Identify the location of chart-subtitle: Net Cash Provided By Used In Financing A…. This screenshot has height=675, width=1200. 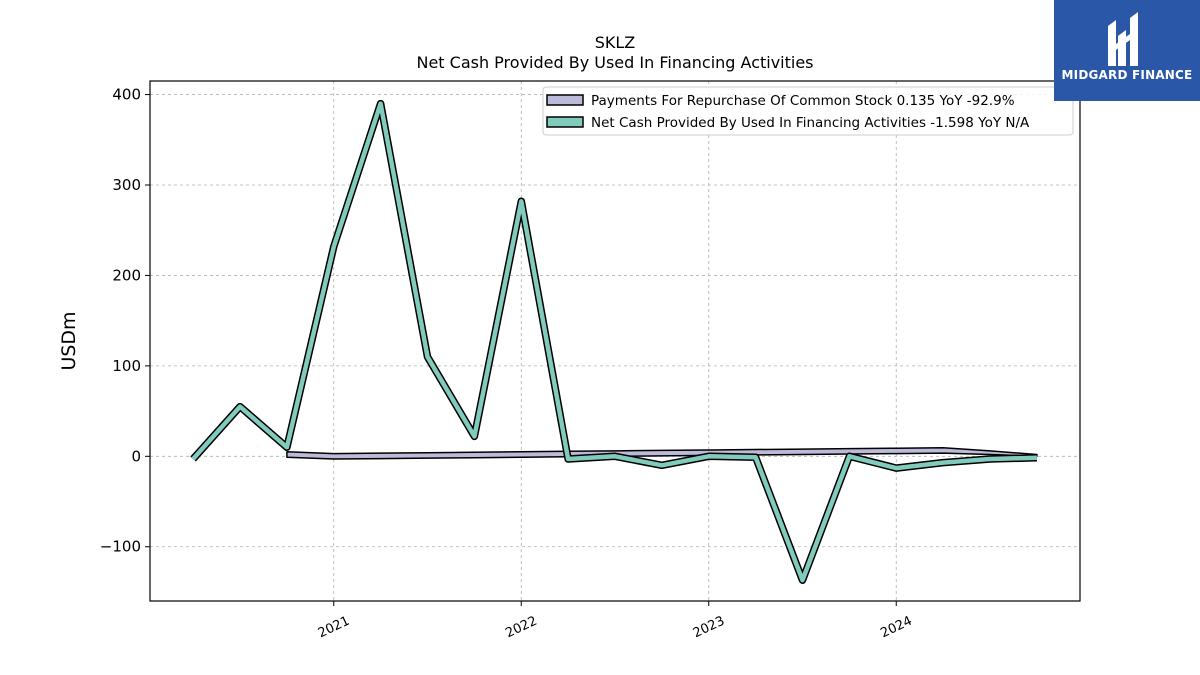
(614, 62).